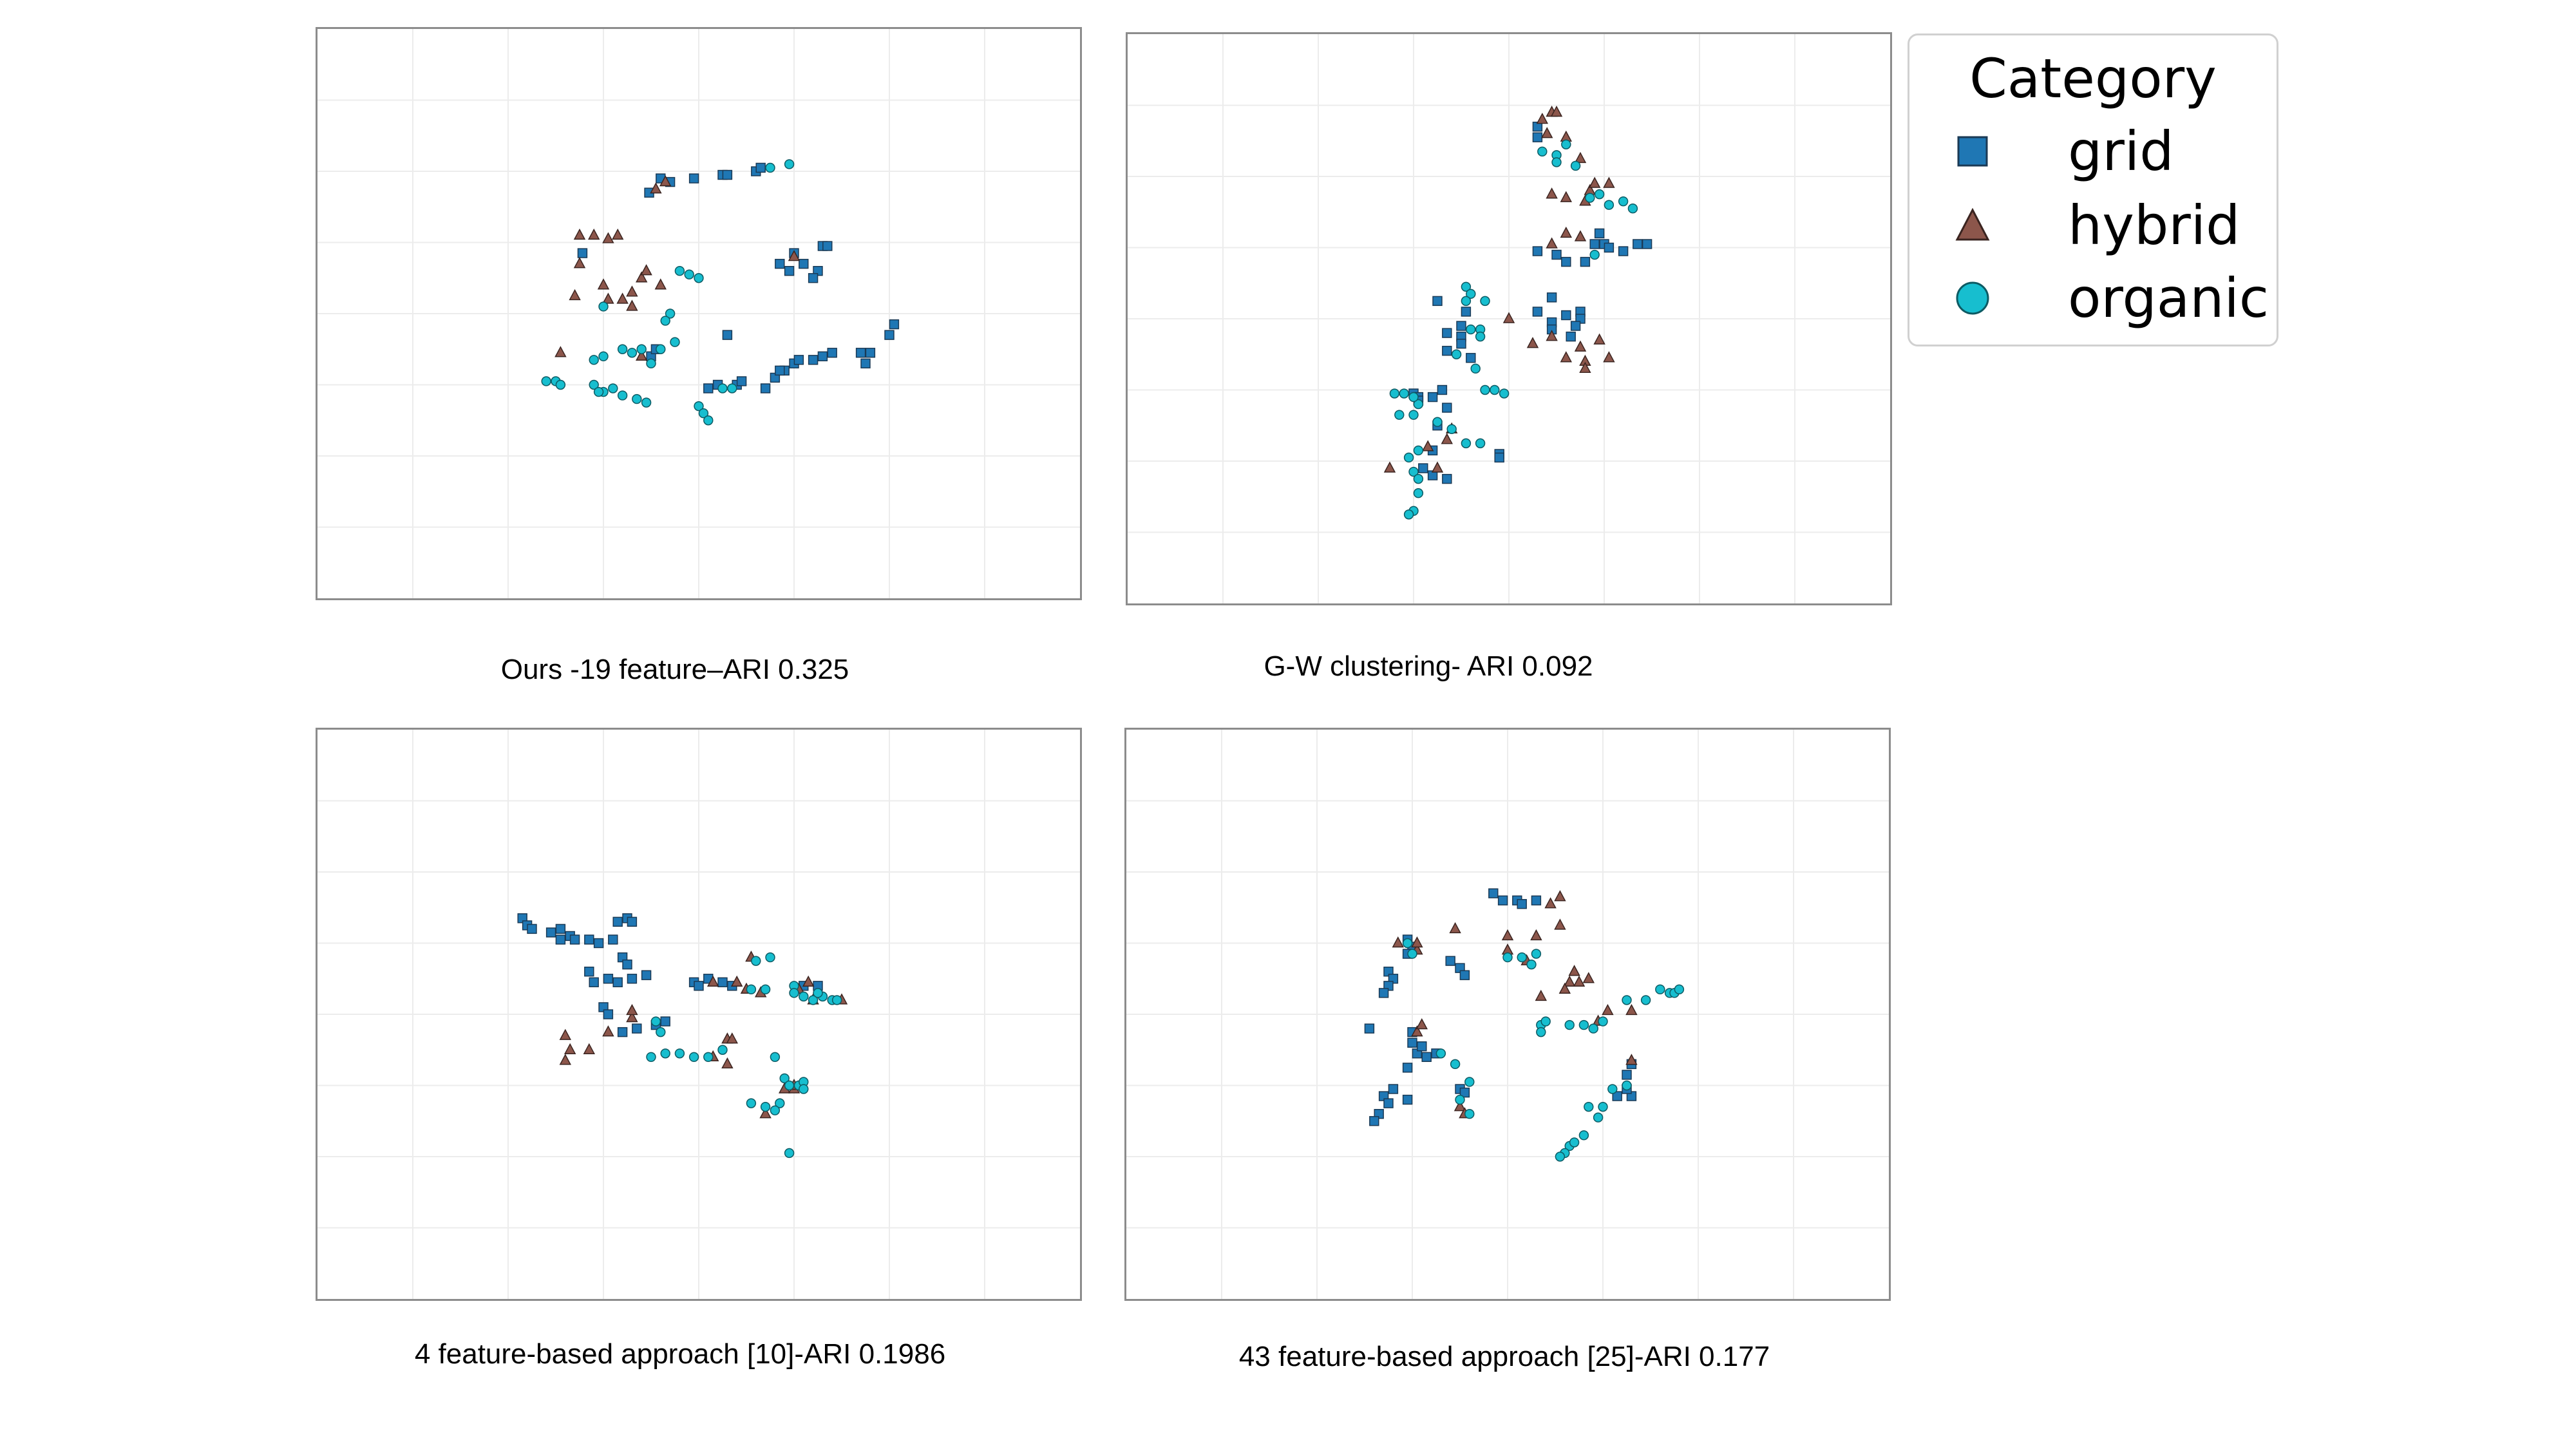 Image resolution: width=2576 pixels, height=1449 pixels. What do you see at coordinates (1508, 1014) in the screenshot?
I see `scatter-panel-43feature` at bounding box center [1508, 1014].